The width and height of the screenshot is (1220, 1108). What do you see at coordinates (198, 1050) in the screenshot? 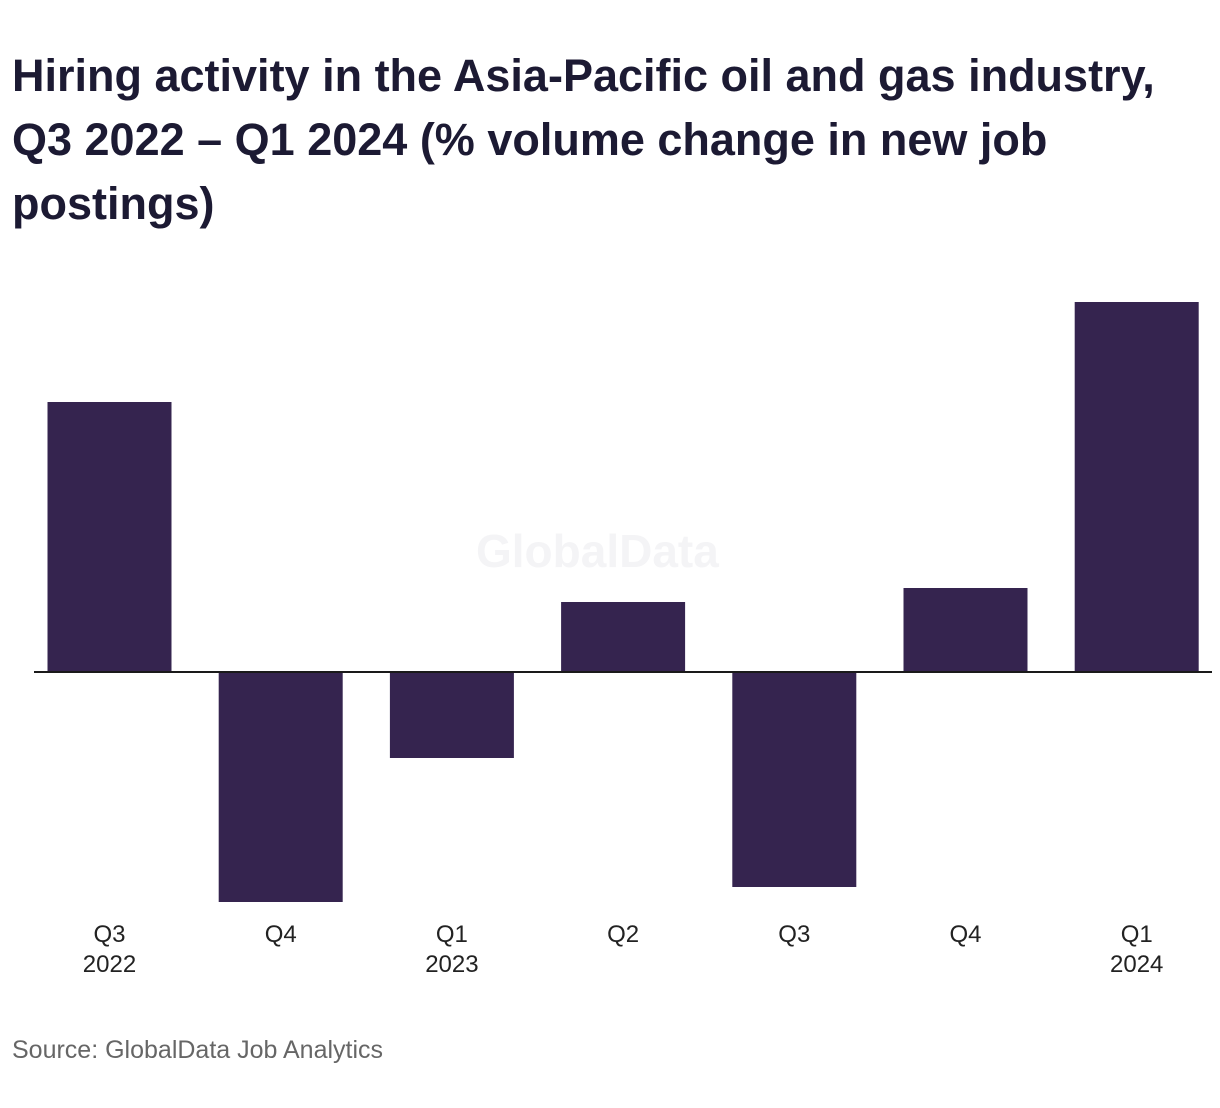
I see `source-note: Source: GlobalData Job Analytics` at bounding box center [198, 1050].